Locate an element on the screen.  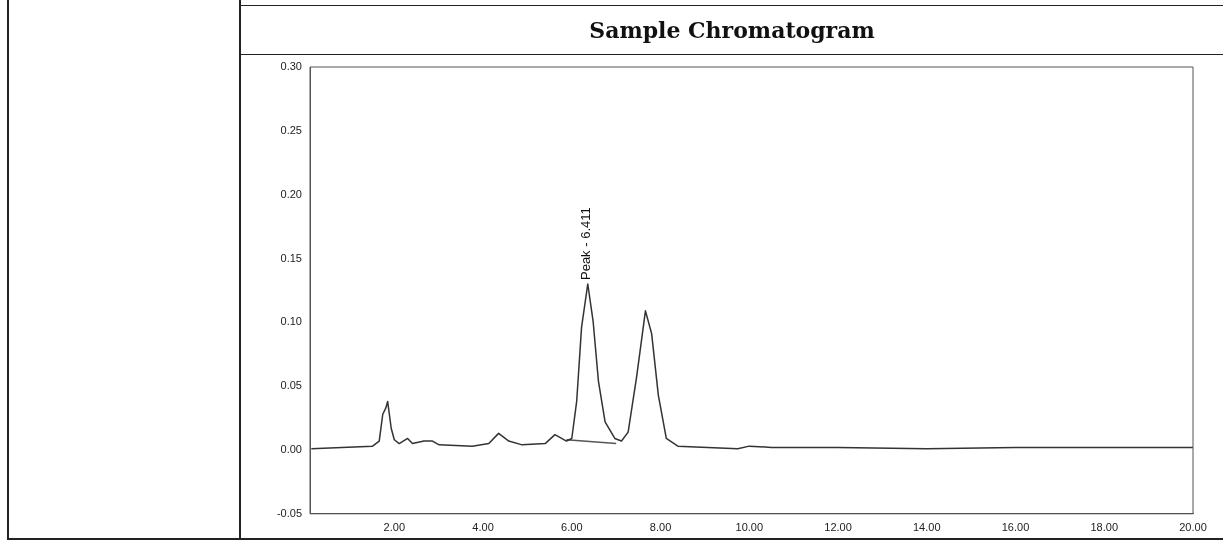
x-tick-label: 10.00 is located at coordinates (749, 527).